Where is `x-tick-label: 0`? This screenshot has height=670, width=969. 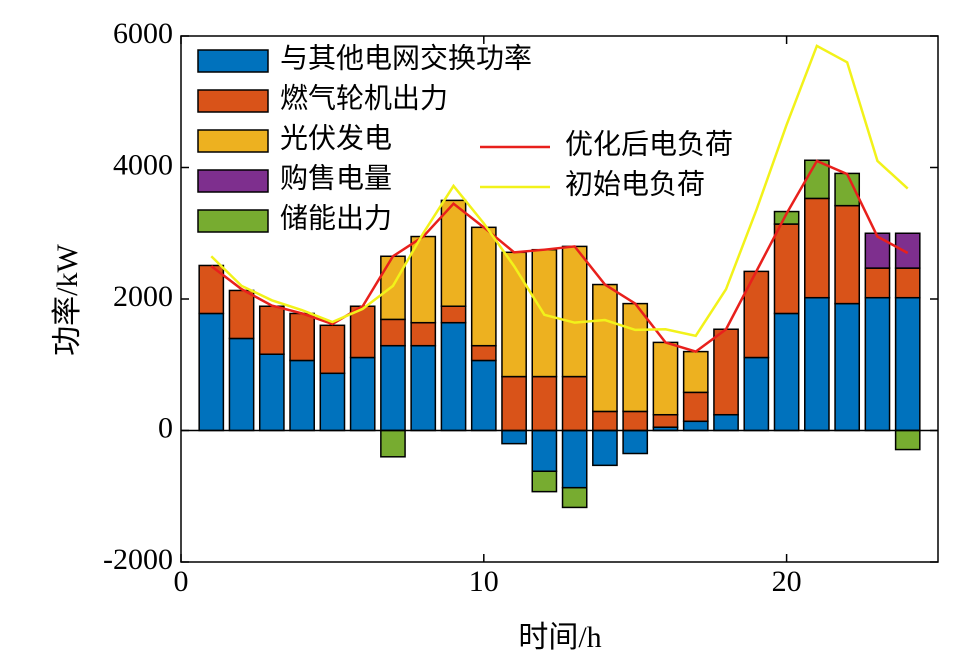 x-tick-label: 0 is located at coordinates (181, 581).